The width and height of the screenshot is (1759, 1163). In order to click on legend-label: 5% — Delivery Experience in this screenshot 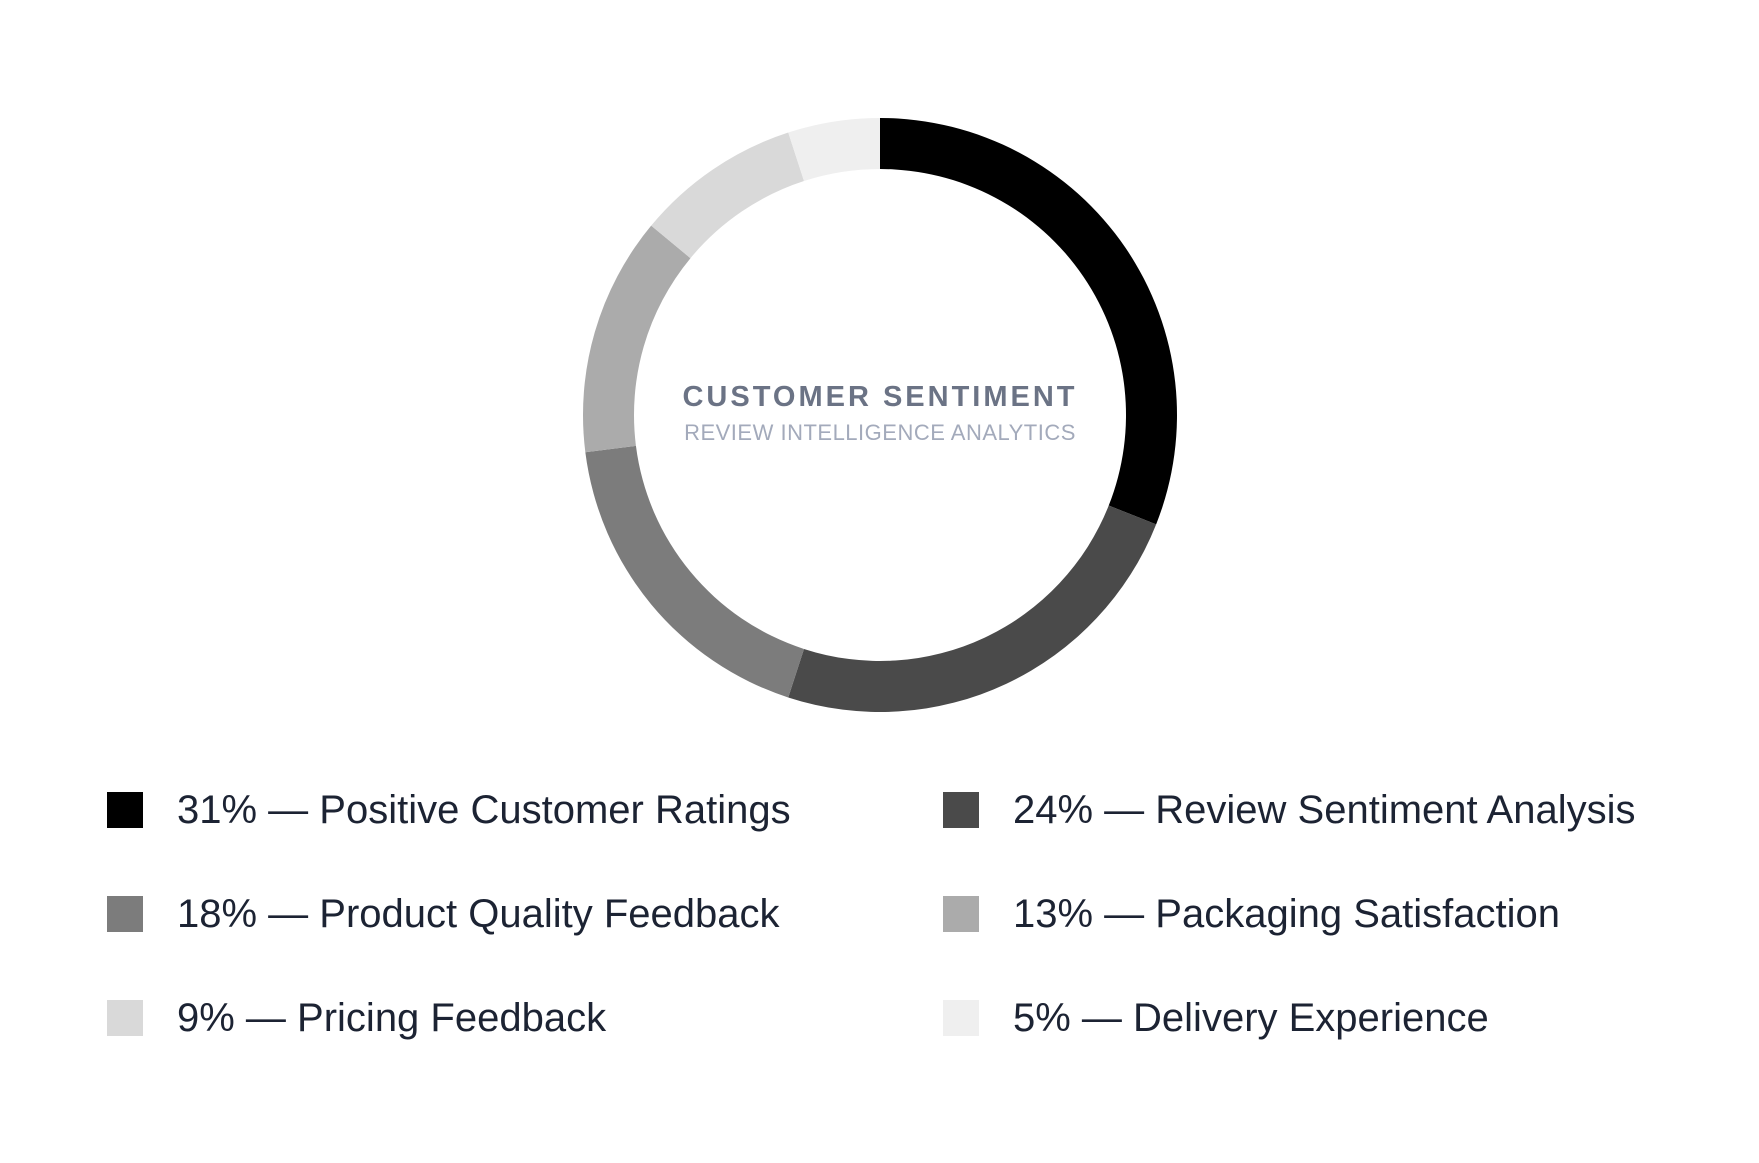, I will do `click(1251, 1017)`.